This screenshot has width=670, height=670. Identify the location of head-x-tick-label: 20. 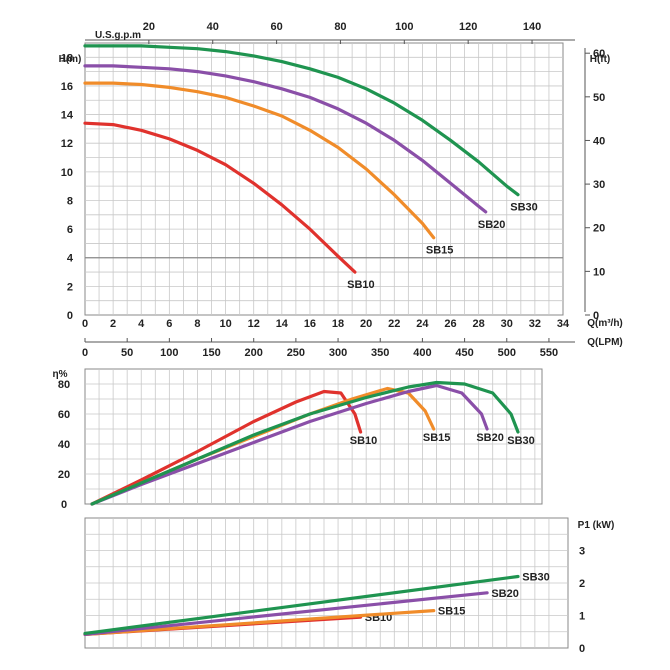
(366, 324).